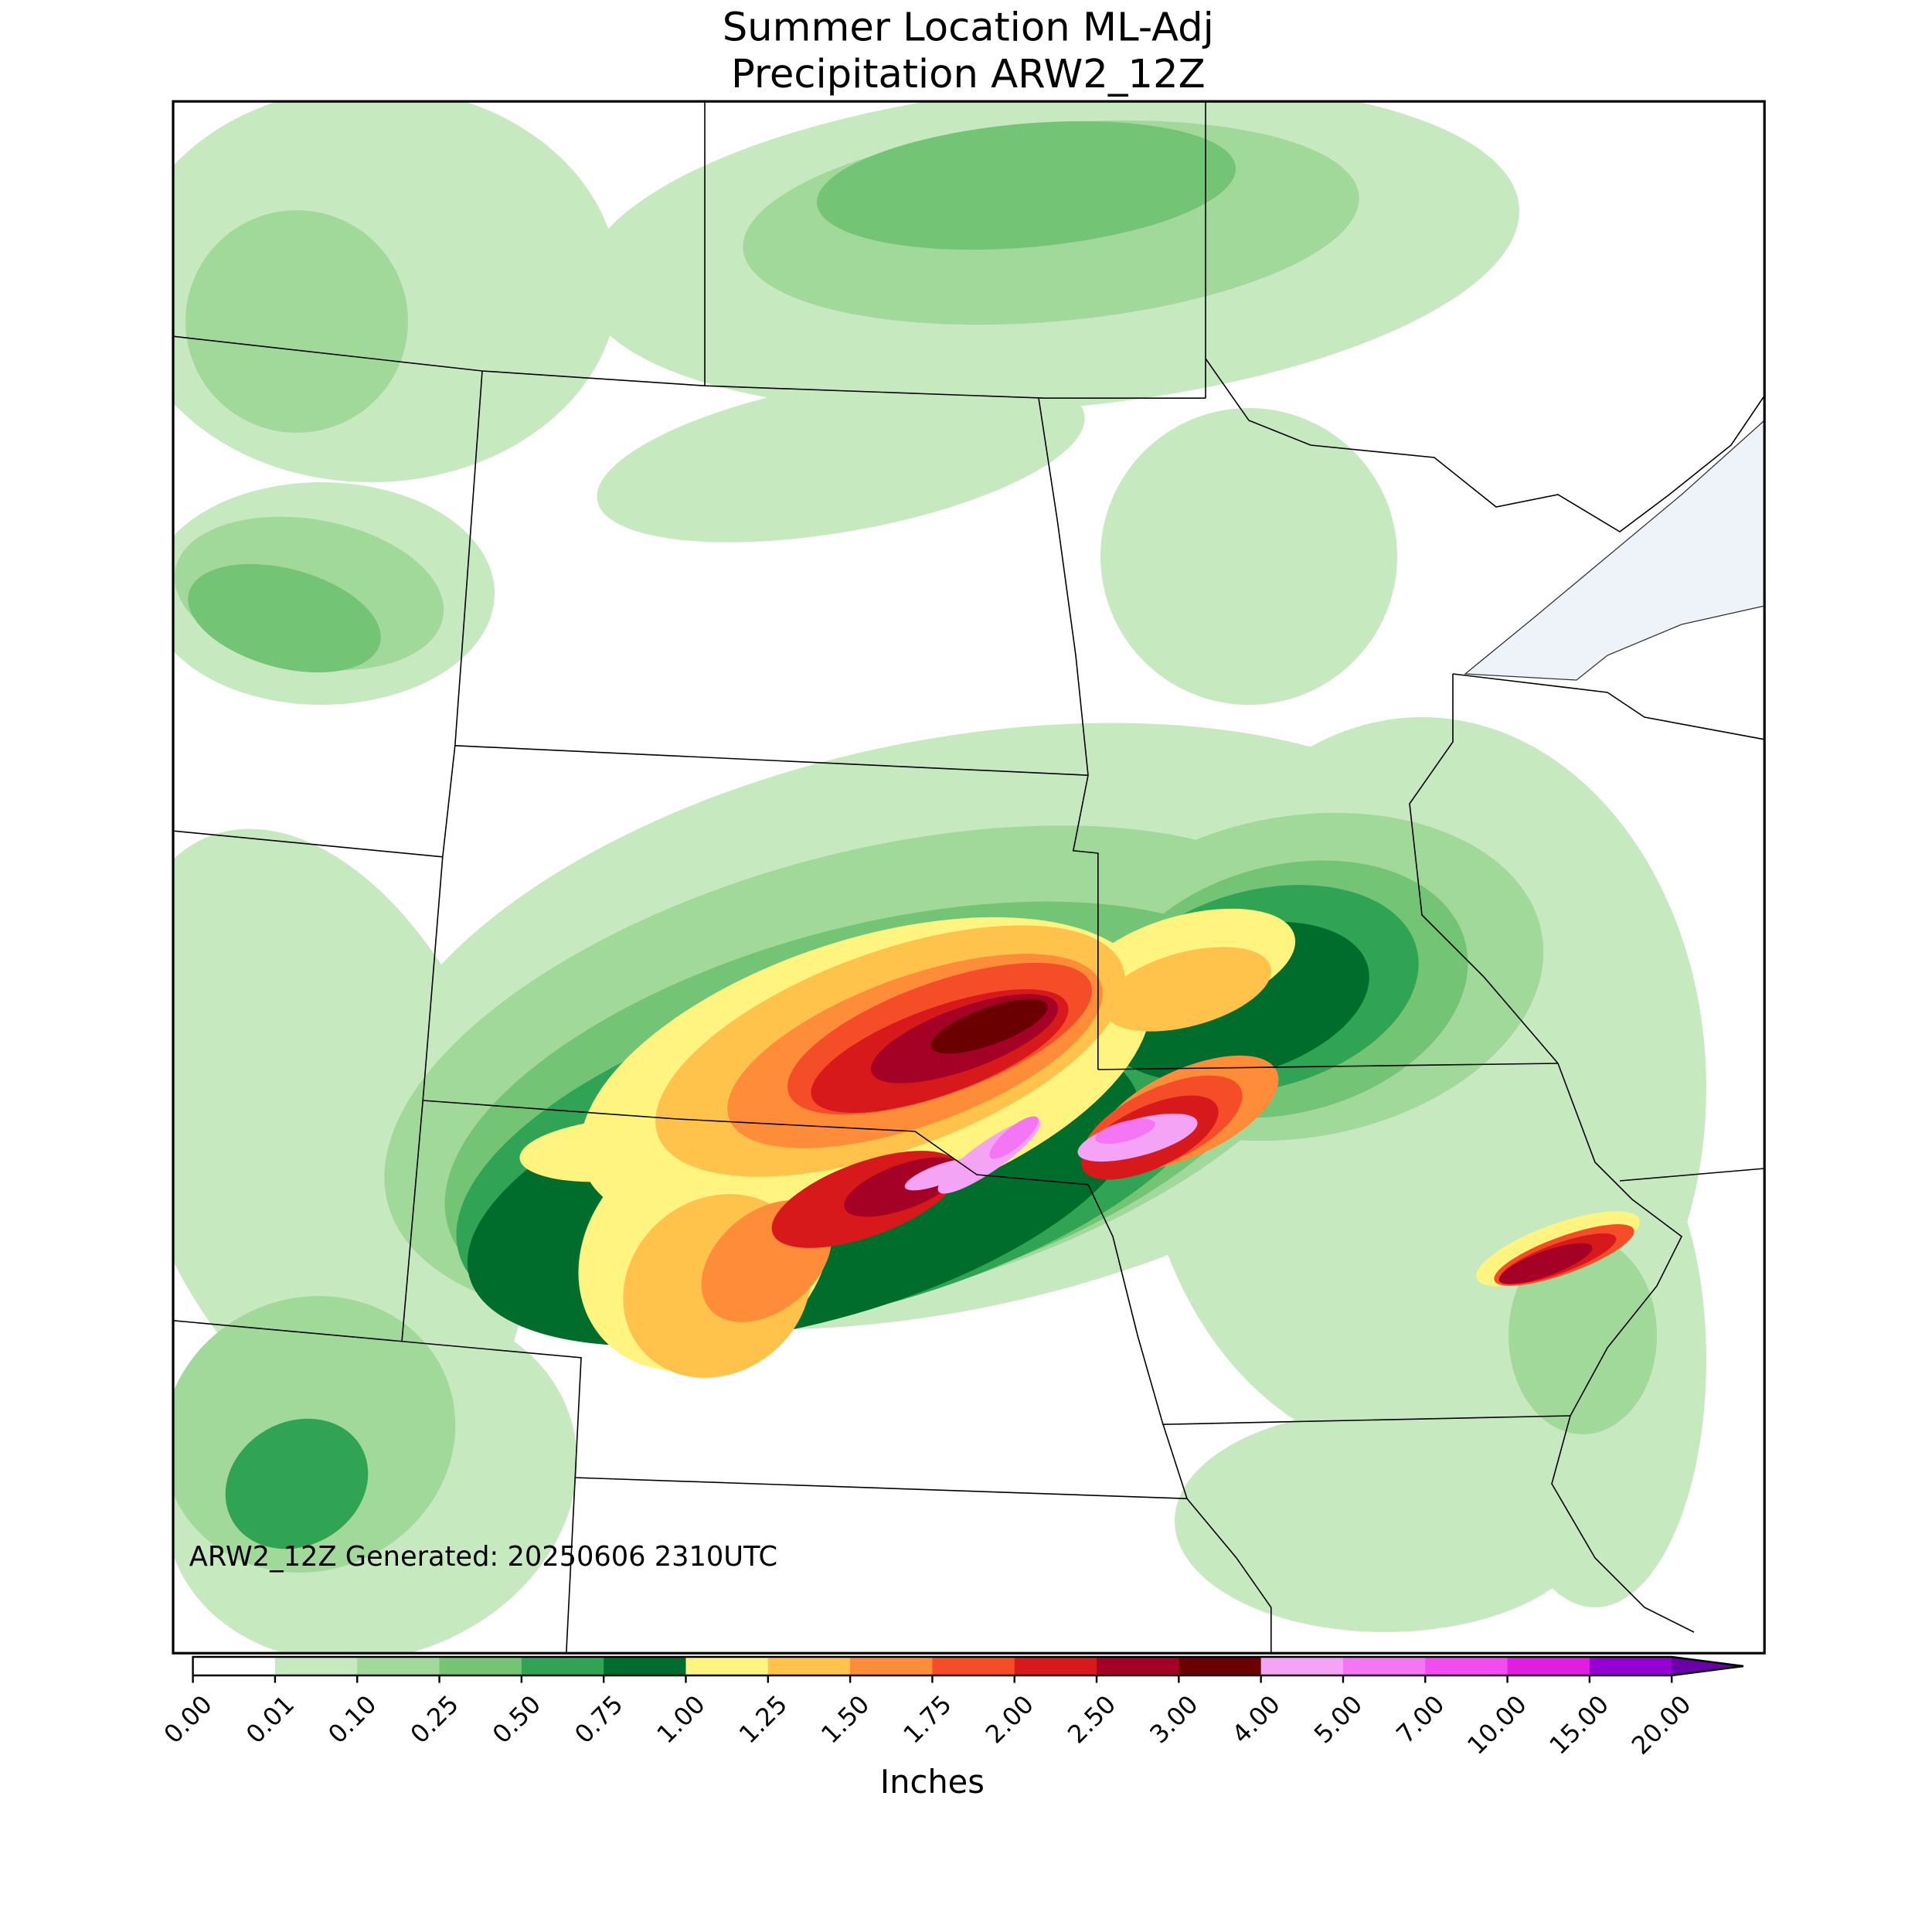  What do you see at coordinates (1614, 550) in the screenshot?
I see `lake-superior` at bounding box center [1614, 550].